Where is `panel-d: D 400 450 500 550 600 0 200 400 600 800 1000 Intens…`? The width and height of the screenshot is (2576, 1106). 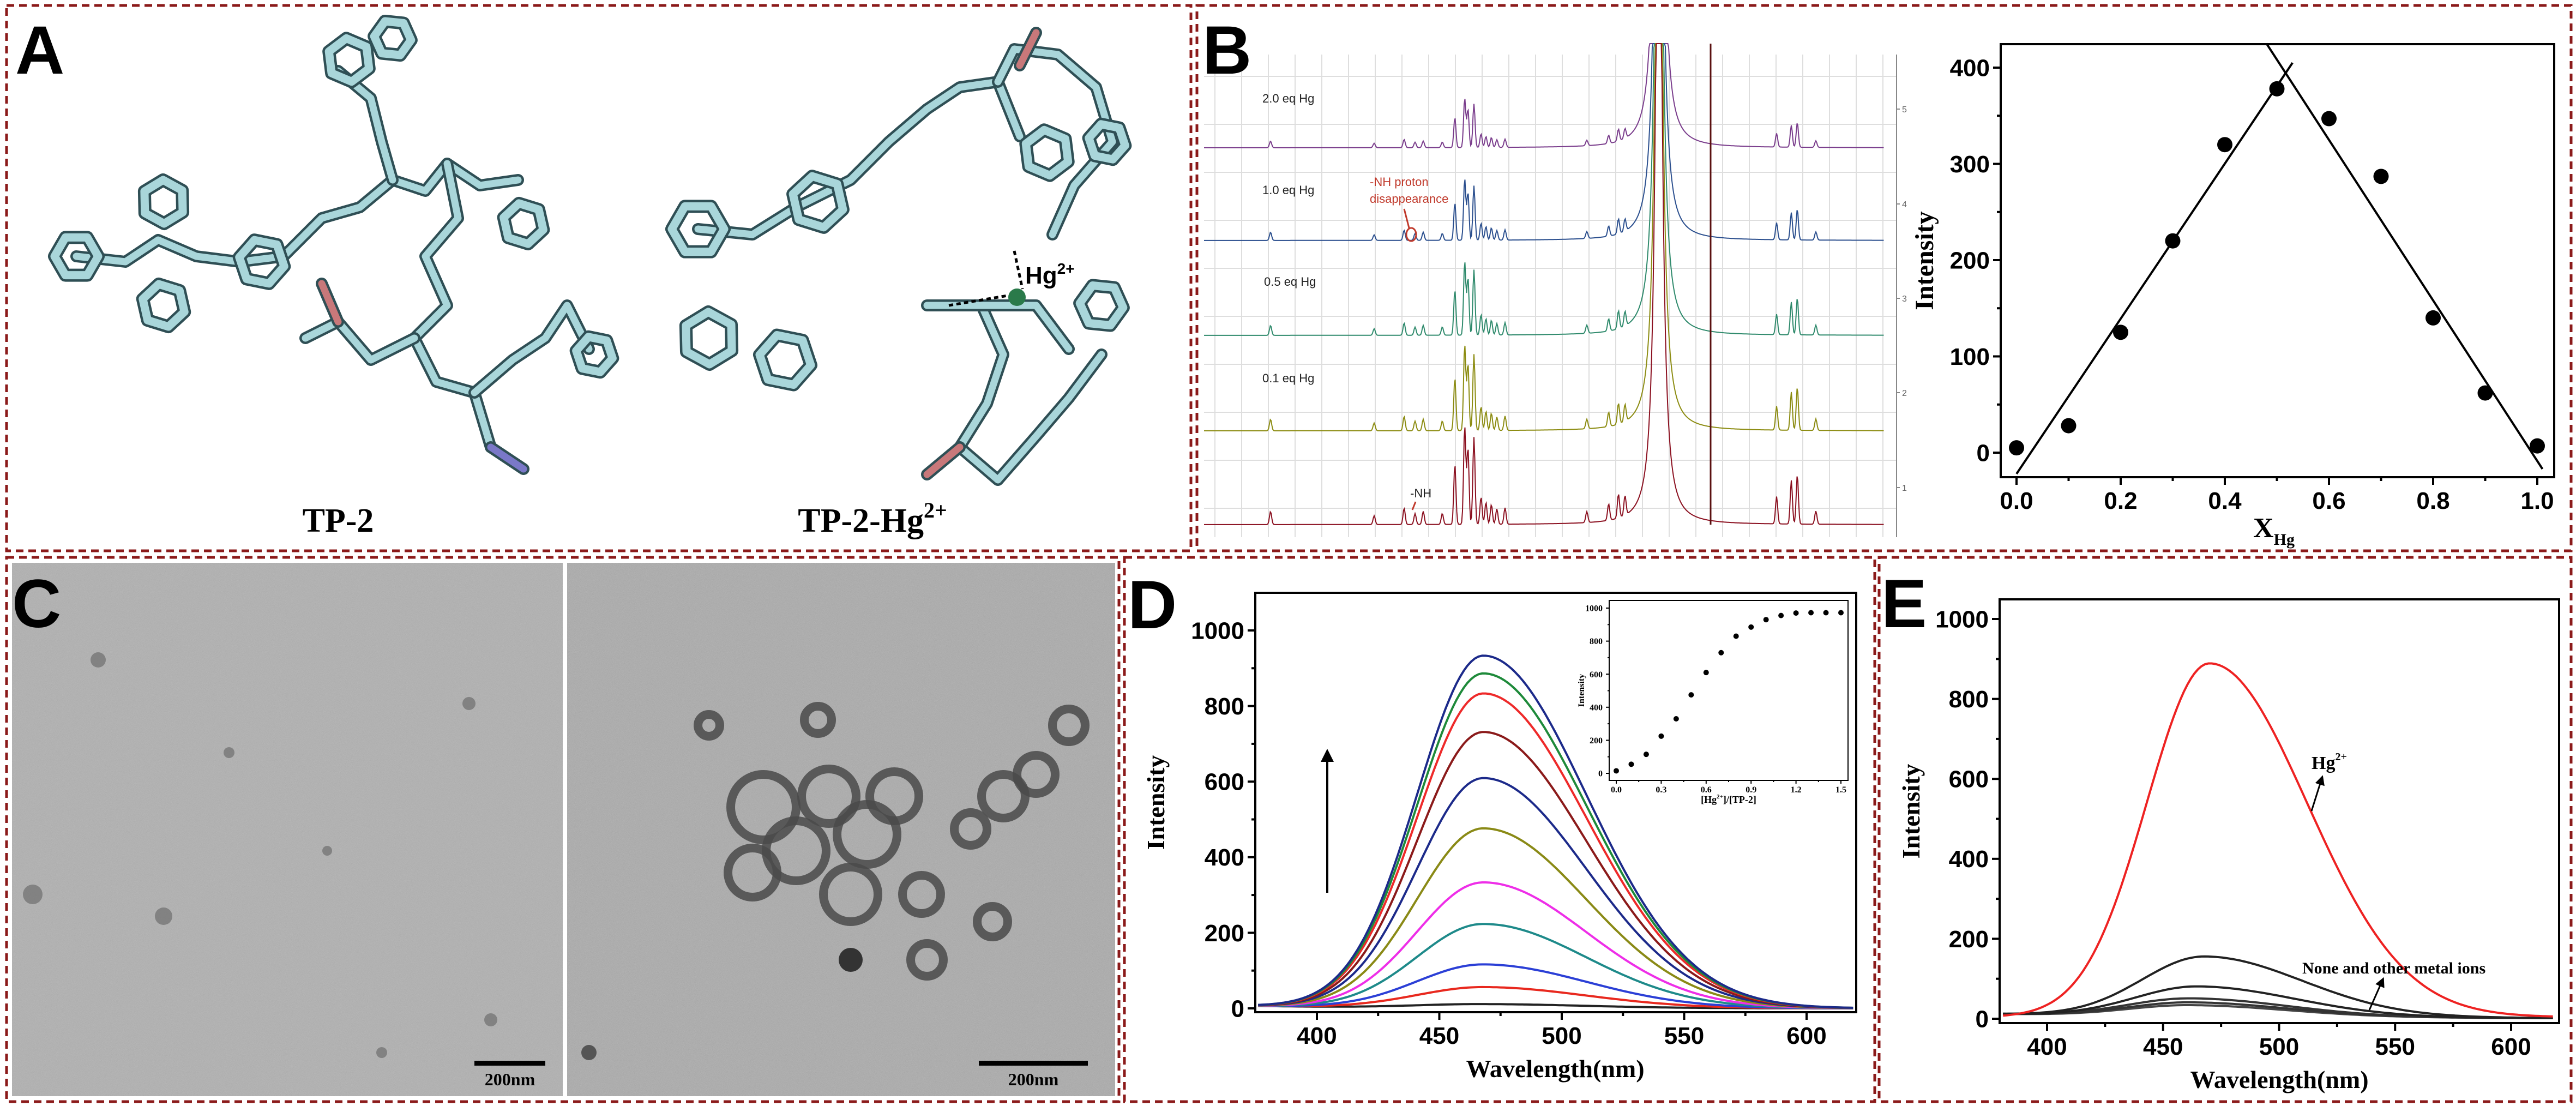
panel-d: D 400 450 500 550 600 0 200 400 600 800 1000 Intens… is located at coordinates (1492, 825).